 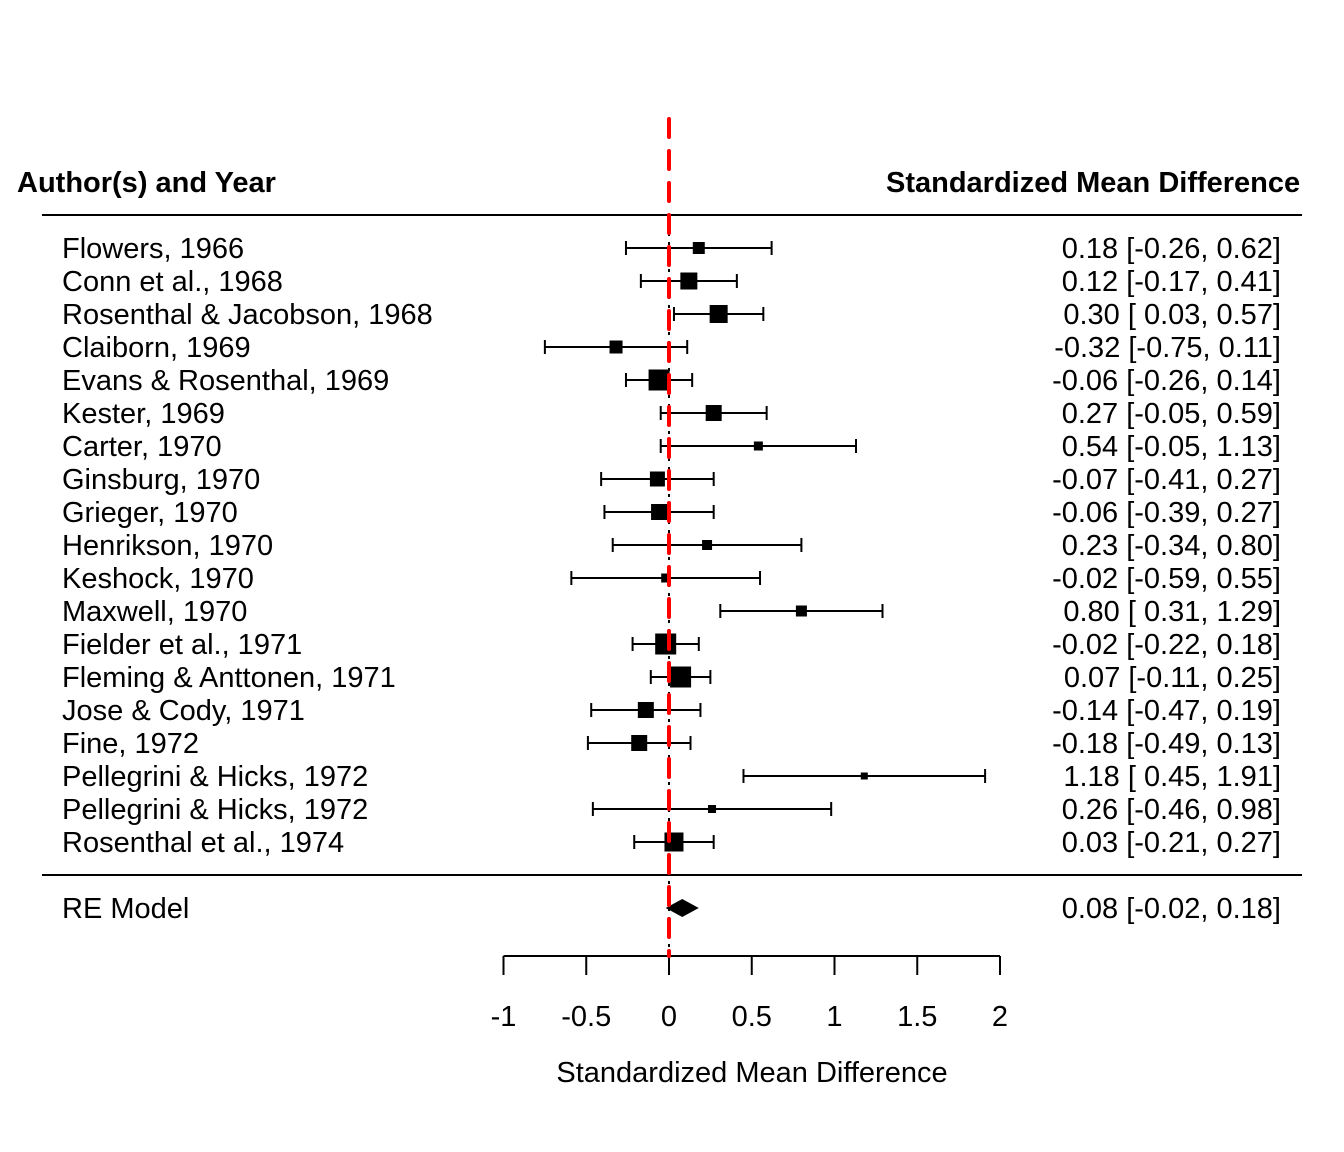 I want to click on x-axis-label: Standardized Mean Difference, so click(x=751, y=1073).